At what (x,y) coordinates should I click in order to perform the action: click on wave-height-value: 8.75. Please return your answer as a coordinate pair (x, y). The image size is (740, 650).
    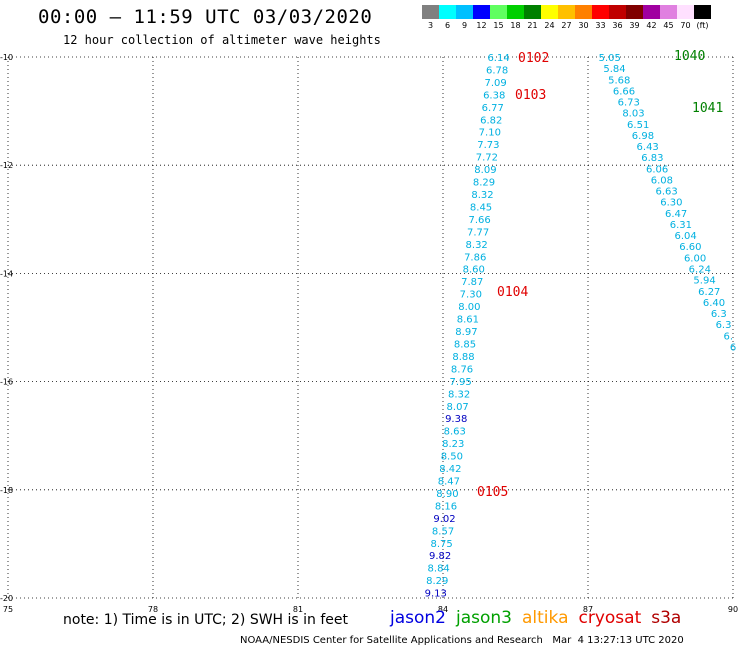
    Looking at the image, I should click on (441, 544).